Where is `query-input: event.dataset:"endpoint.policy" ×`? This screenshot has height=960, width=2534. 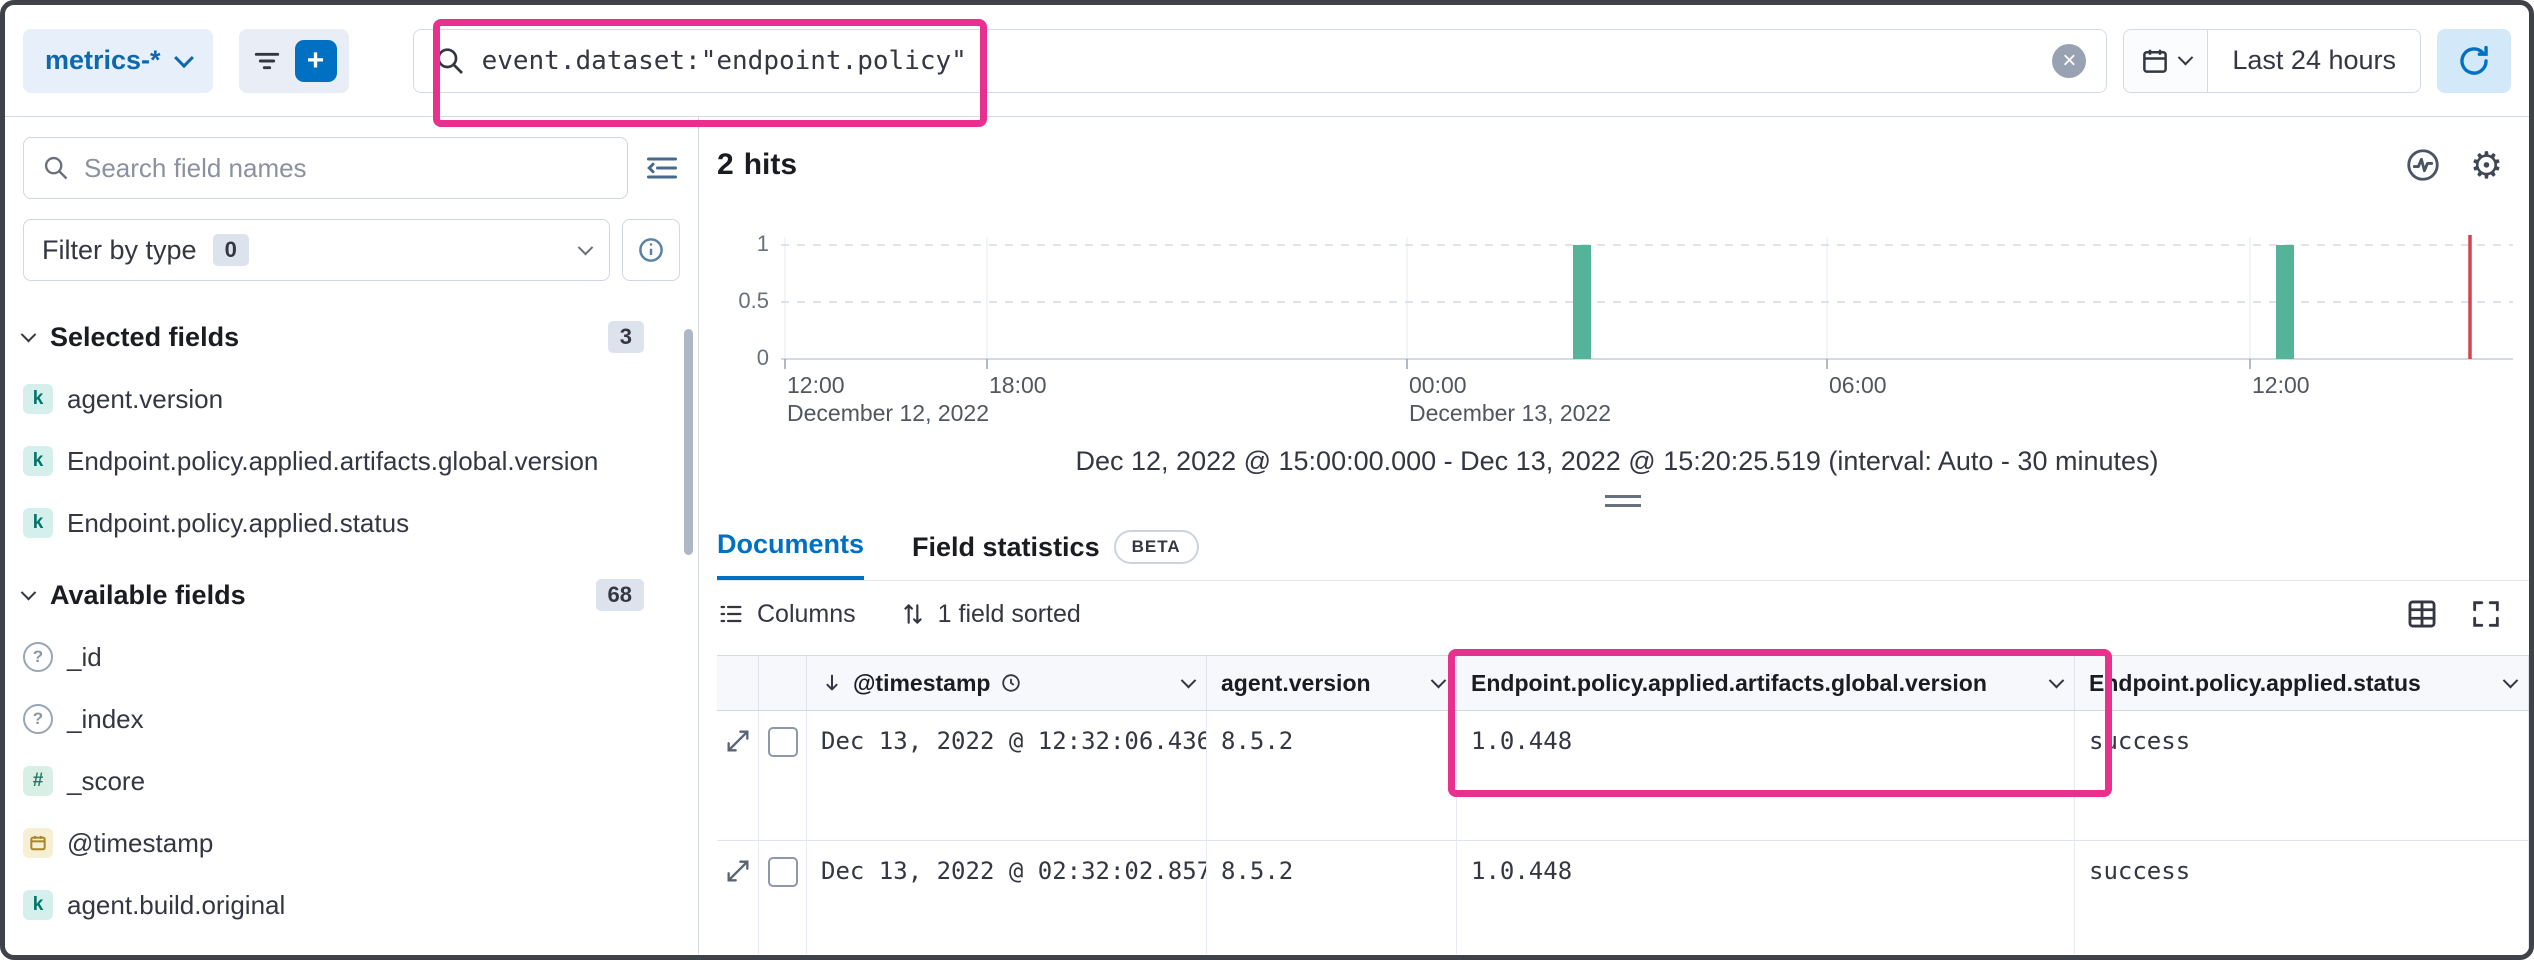 query-input: event.dataset:"endpoint.policy" × is located at coordinates (1260, 60).